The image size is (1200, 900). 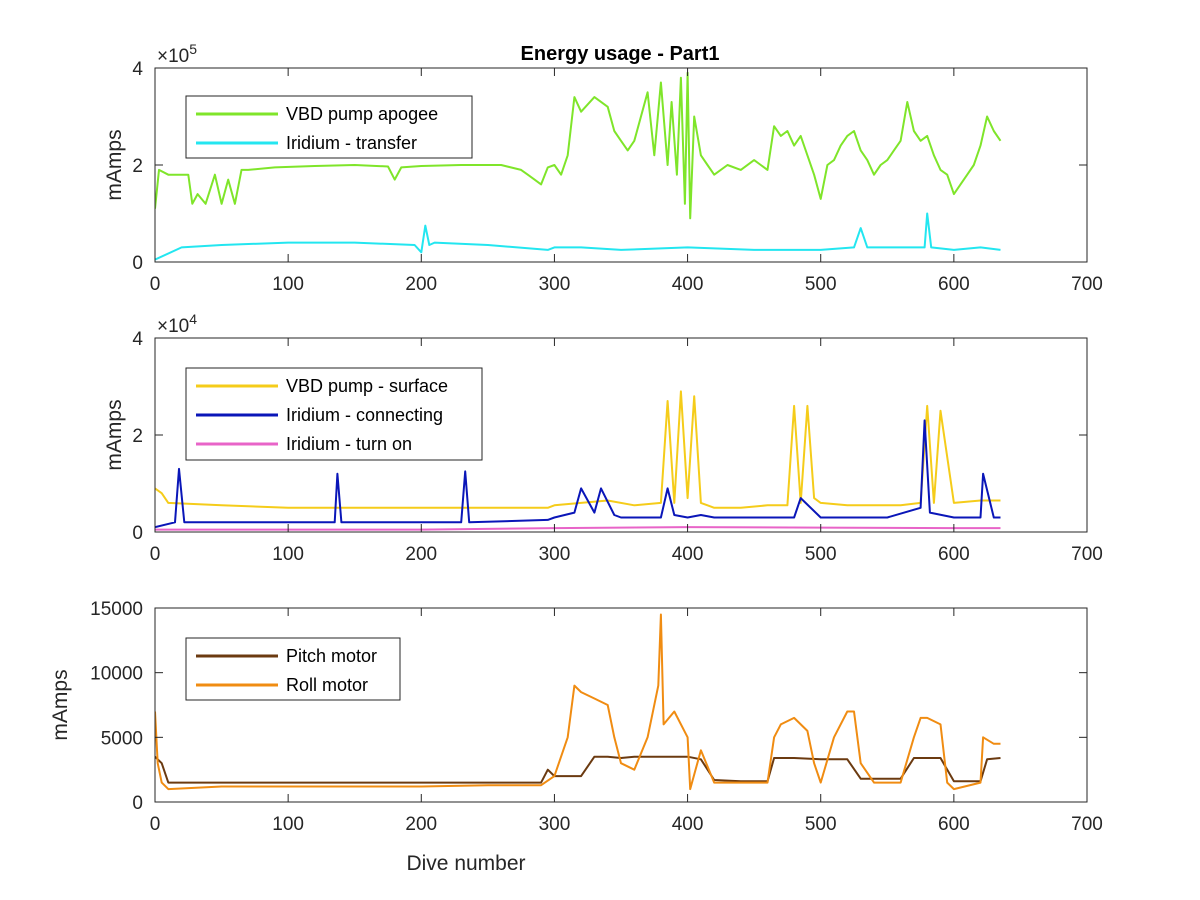 I want to click on axis-exponent: ×10⁴, so click(x=177, y=324).